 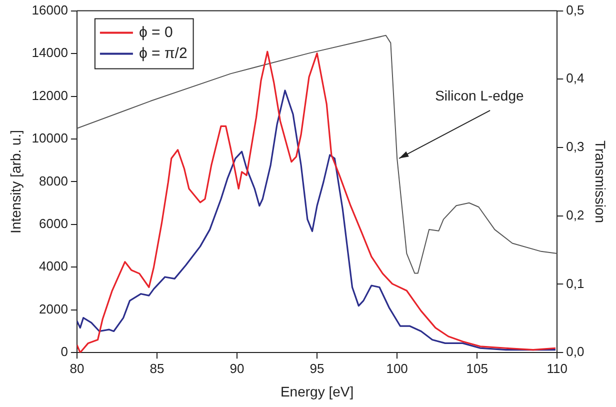 What do you see at coordinates (157, 368) in the screenshot?
I see `x-tick-label: 85` at bounding box center [157, 368].